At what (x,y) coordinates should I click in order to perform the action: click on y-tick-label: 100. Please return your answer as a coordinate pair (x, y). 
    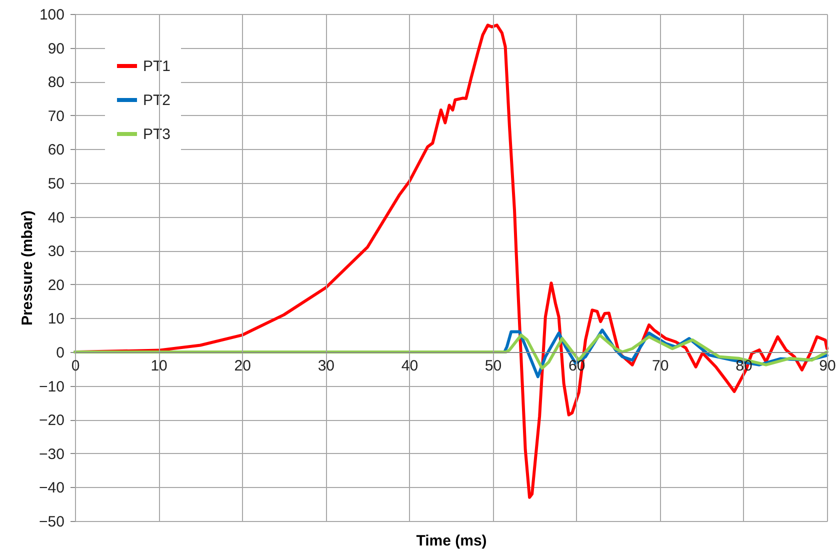
    Looking at the image, I should click on (51, 15).